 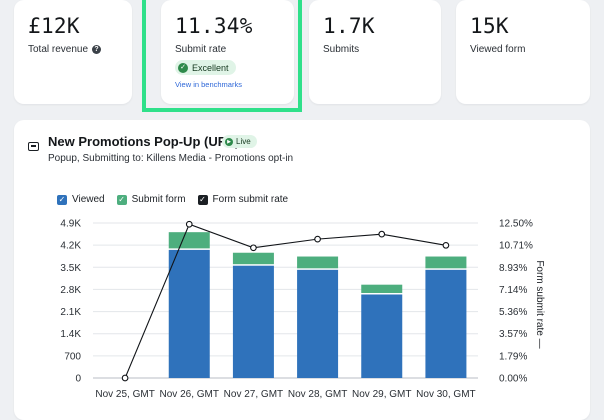 I want to click on x-tick-label: Nov 30, GMT, so click(x=445, y=394).